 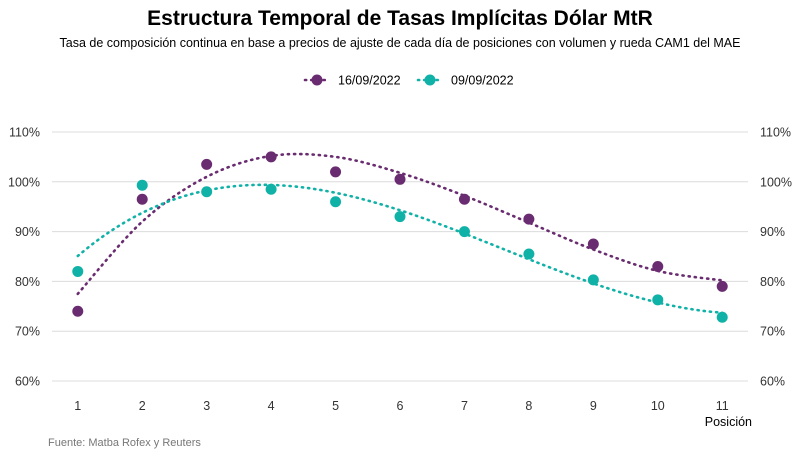 I want to click on y-tick-label-left: 90%, so click(x=27, y=232).